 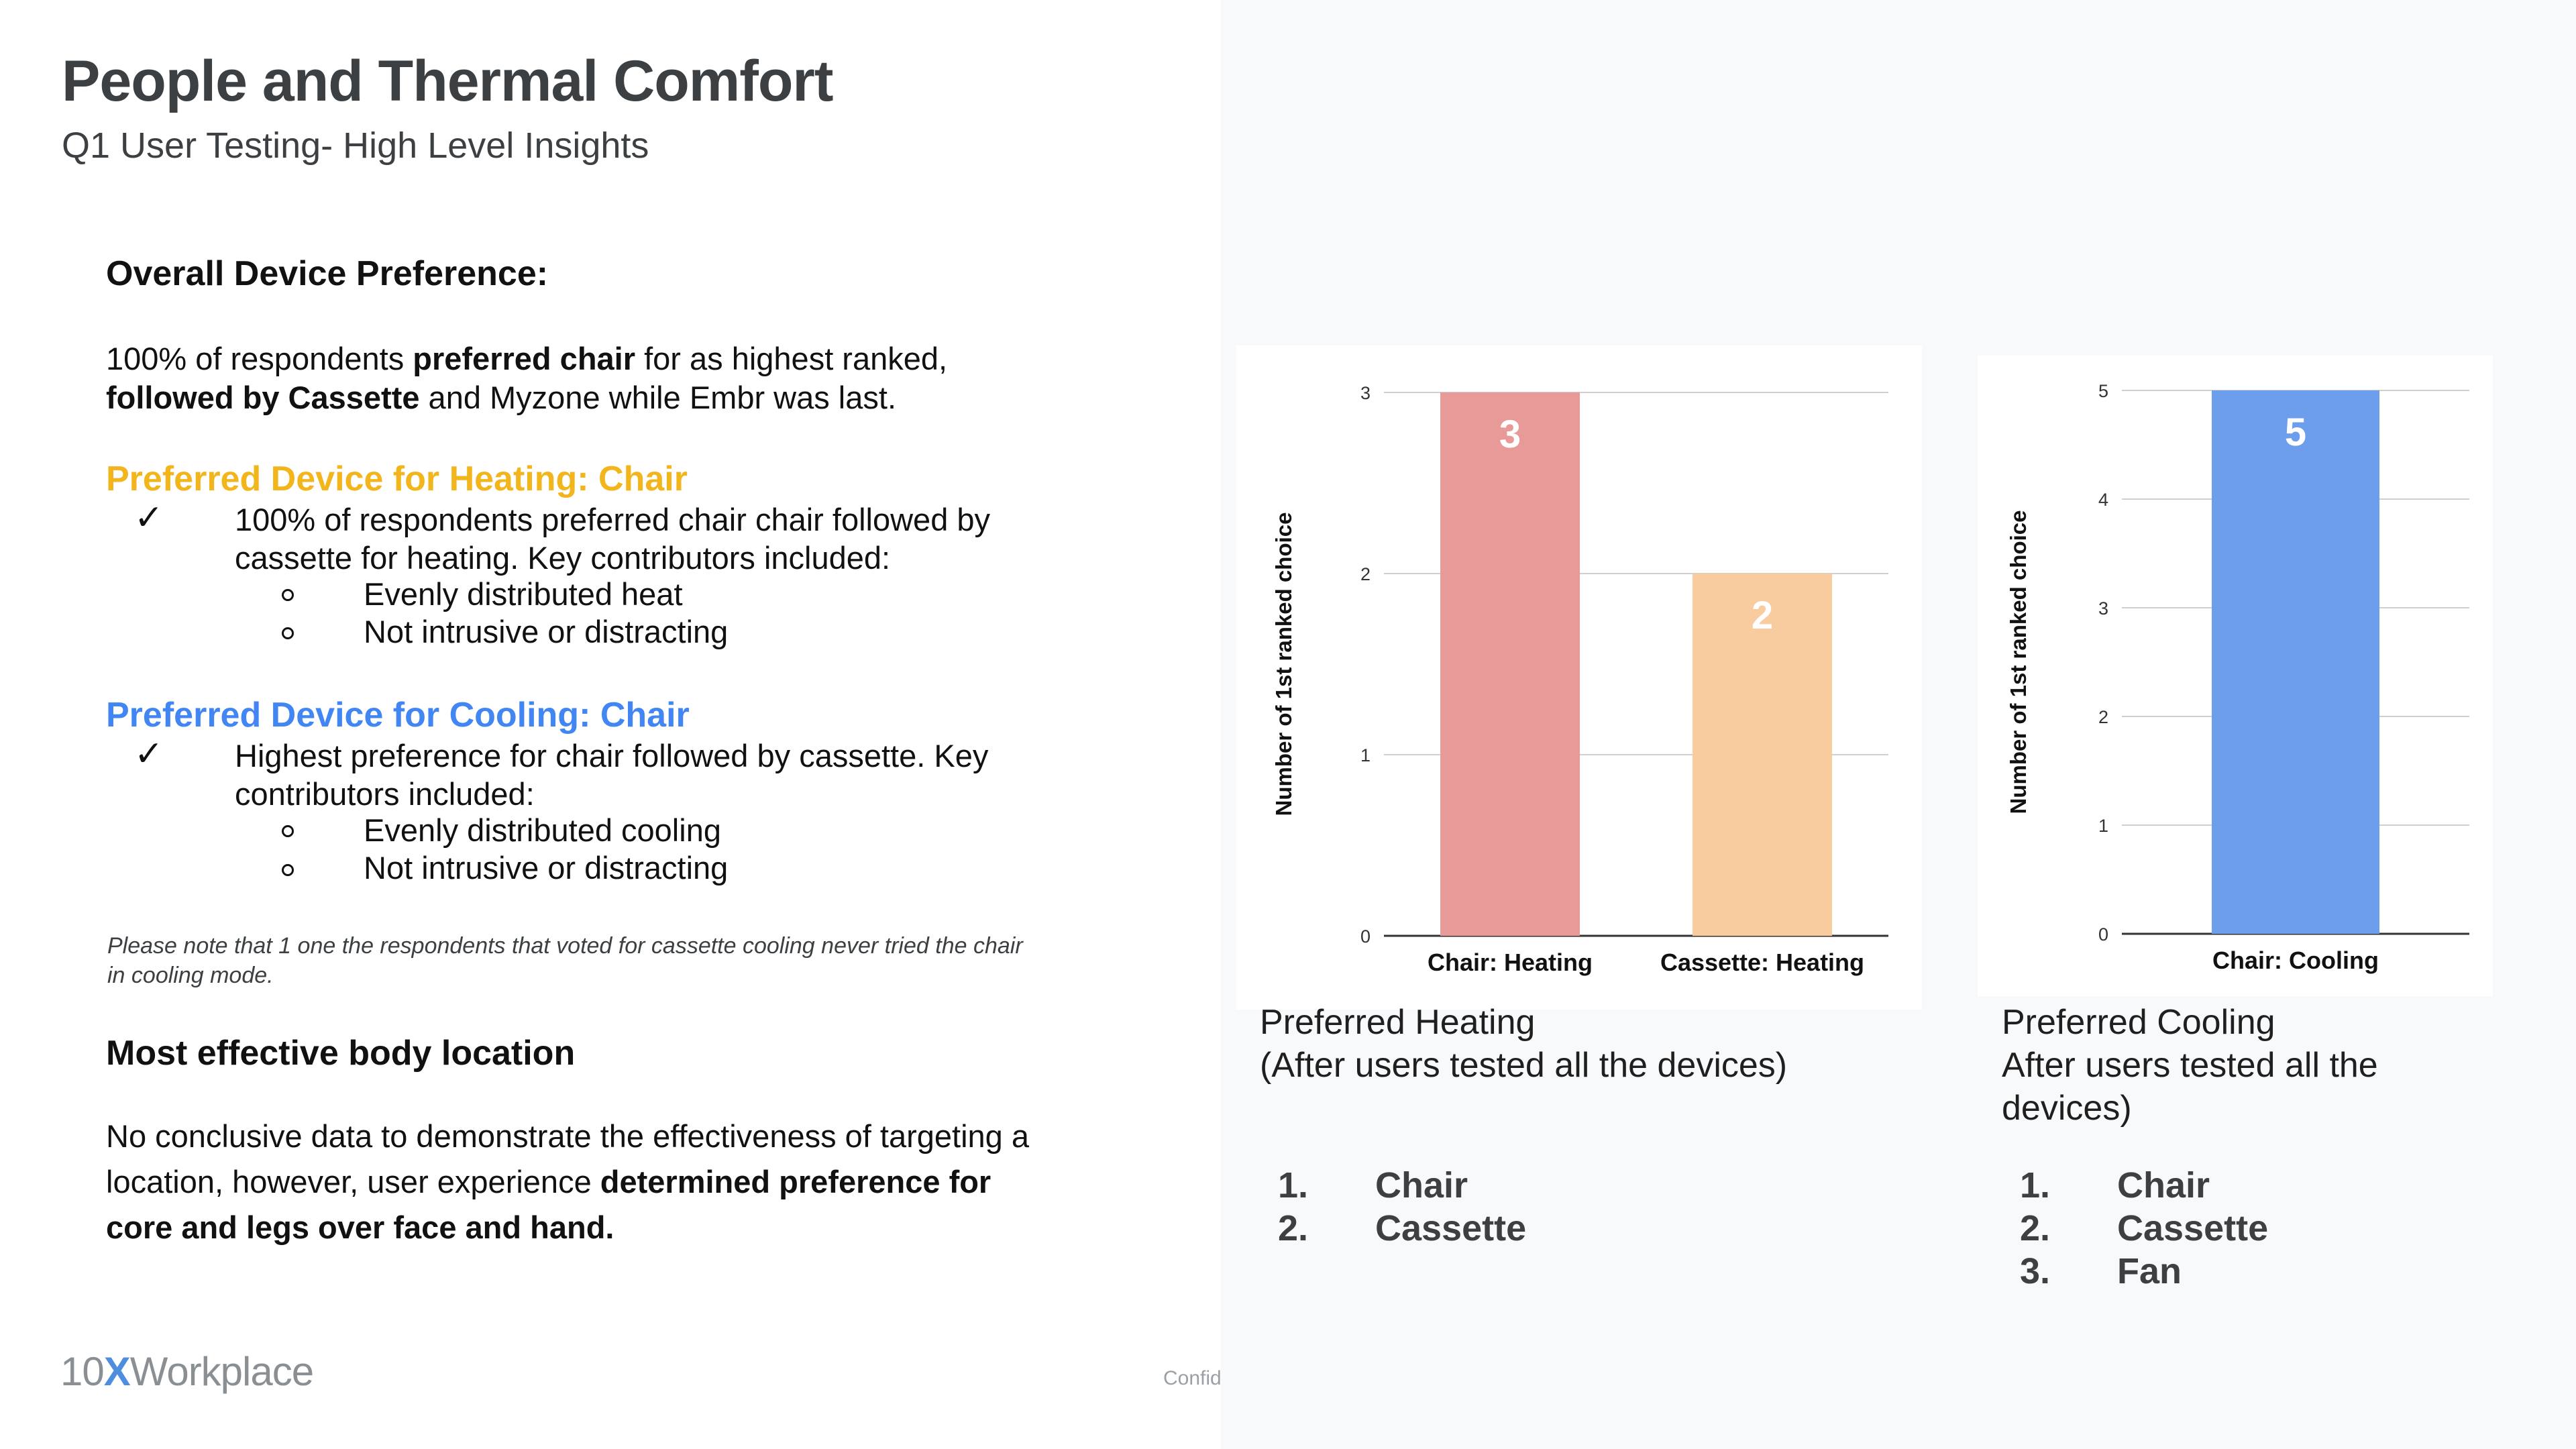 I want to click on overall-emphasis-2: followed by Cassette, so click(x=263, y=397).